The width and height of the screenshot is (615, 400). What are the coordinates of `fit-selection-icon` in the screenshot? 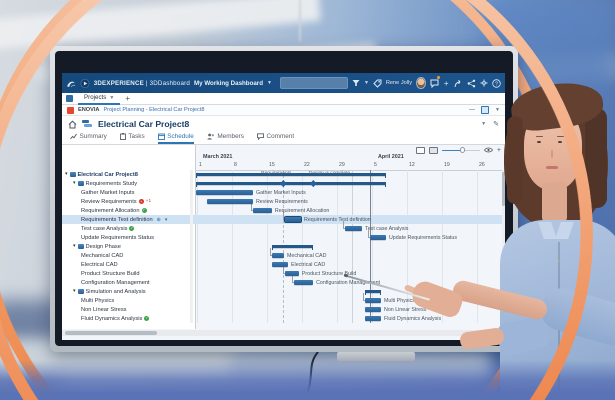 It's located at (433, 150).